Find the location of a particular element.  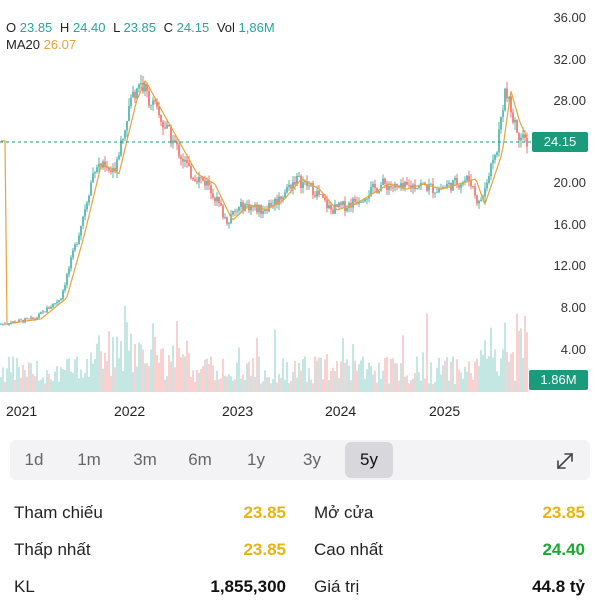

tab-3m: 3m is located at coordinates (145, 459).